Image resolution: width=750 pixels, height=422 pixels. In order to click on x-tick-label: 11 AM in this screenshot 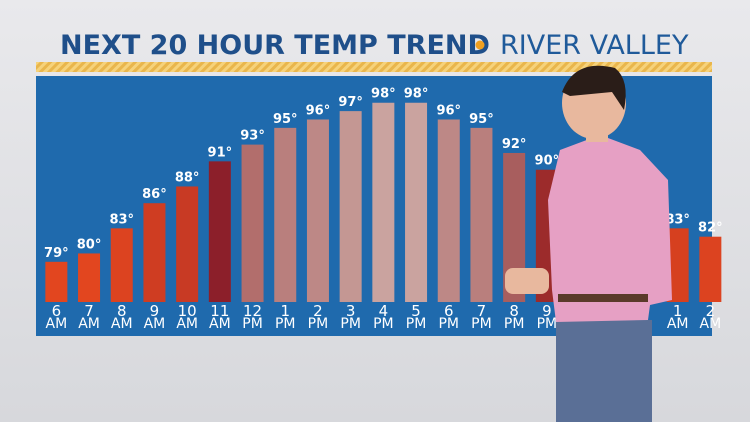, I will do `click(220, 317)`.